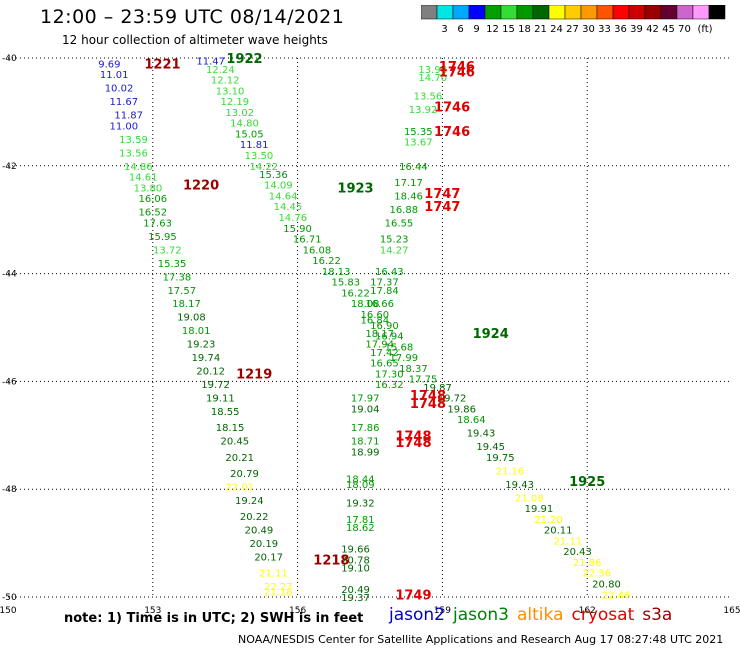  Describe the element at coordinates (365, 428) in the screenshot. I see `swh-value-label: 17.86` at that location.